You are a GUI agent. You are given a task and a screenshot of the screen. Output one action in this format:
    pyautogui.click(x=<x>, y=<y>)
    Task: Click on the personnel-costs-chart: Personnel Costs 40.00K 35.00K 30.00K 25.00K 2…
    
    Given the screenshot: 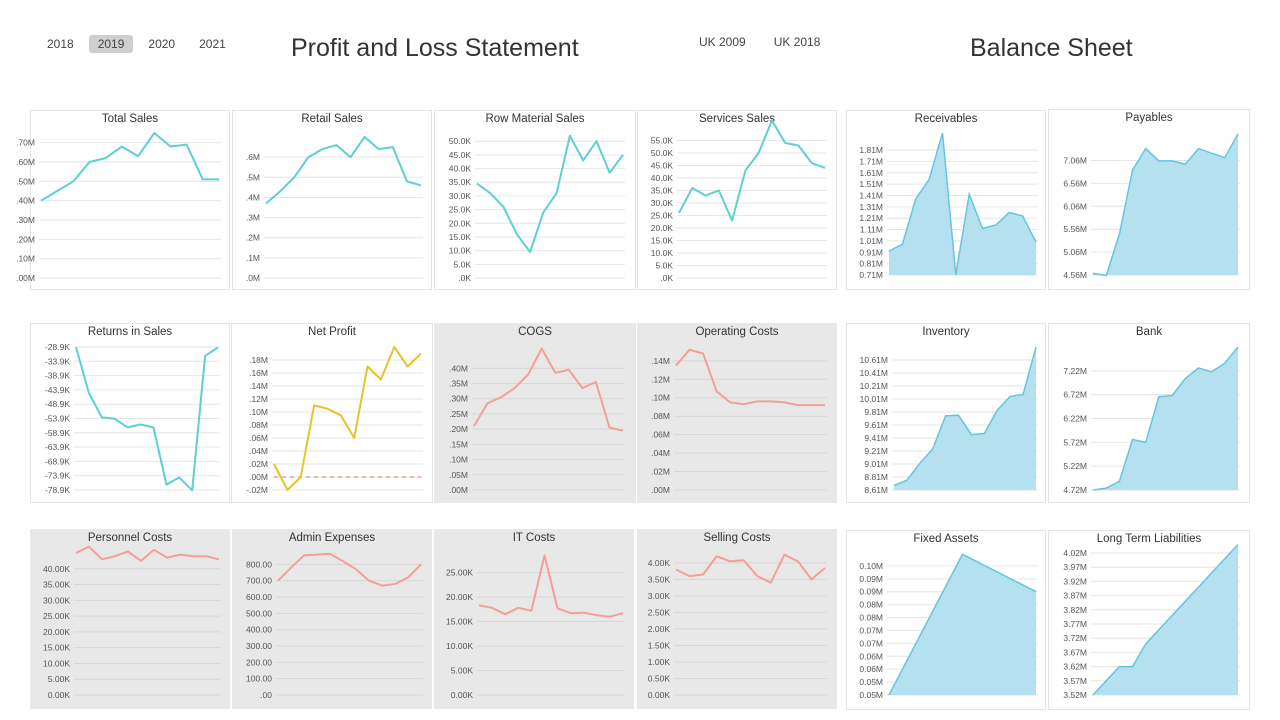 What is the action you would take?
    pyautogui.click(x=130, y=619)
    